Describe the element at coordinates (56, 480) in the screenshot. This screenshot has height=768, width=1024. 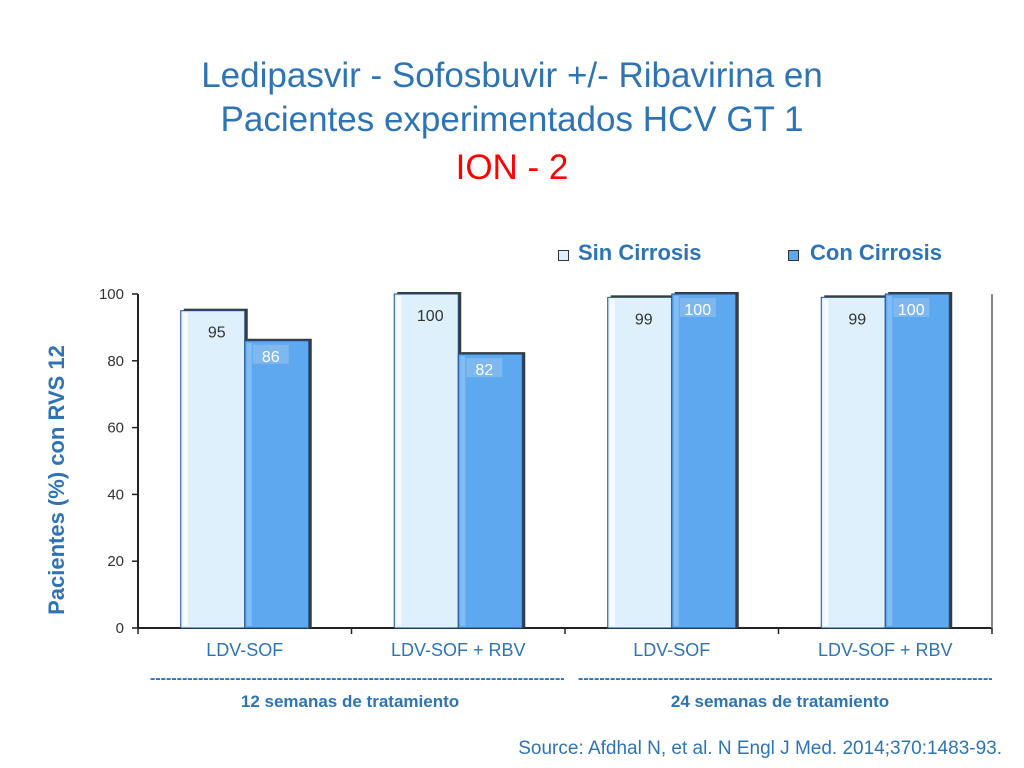
I see `y-axis-title: Pacientes (%) con RVS 12` at that location.